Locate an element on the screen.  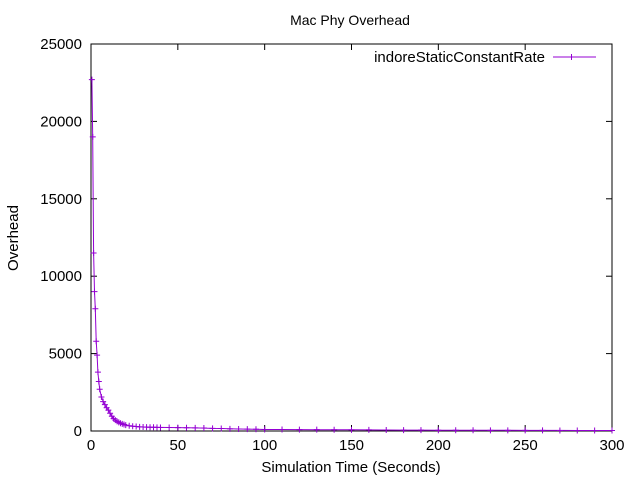
y-tick-label: 25000 is located at coordinates (61, 44).